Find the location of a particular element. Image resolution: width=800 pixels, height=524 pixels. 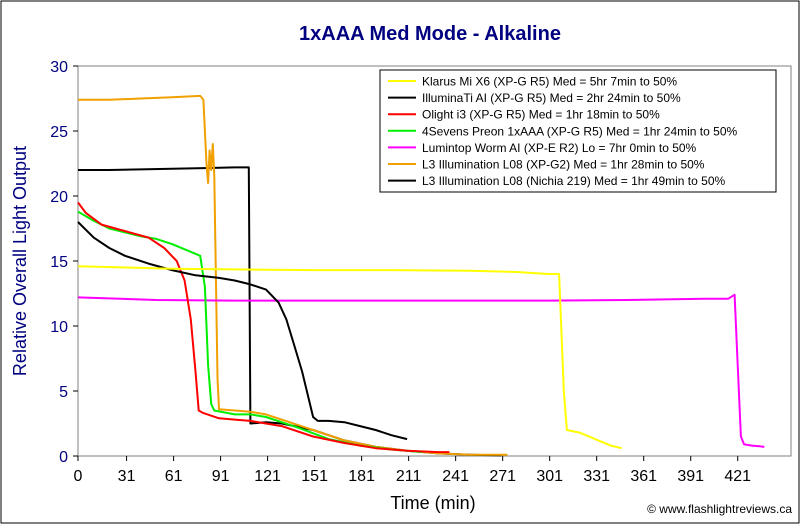

x-tick-label: 271 is located at coordinates (502, 476).